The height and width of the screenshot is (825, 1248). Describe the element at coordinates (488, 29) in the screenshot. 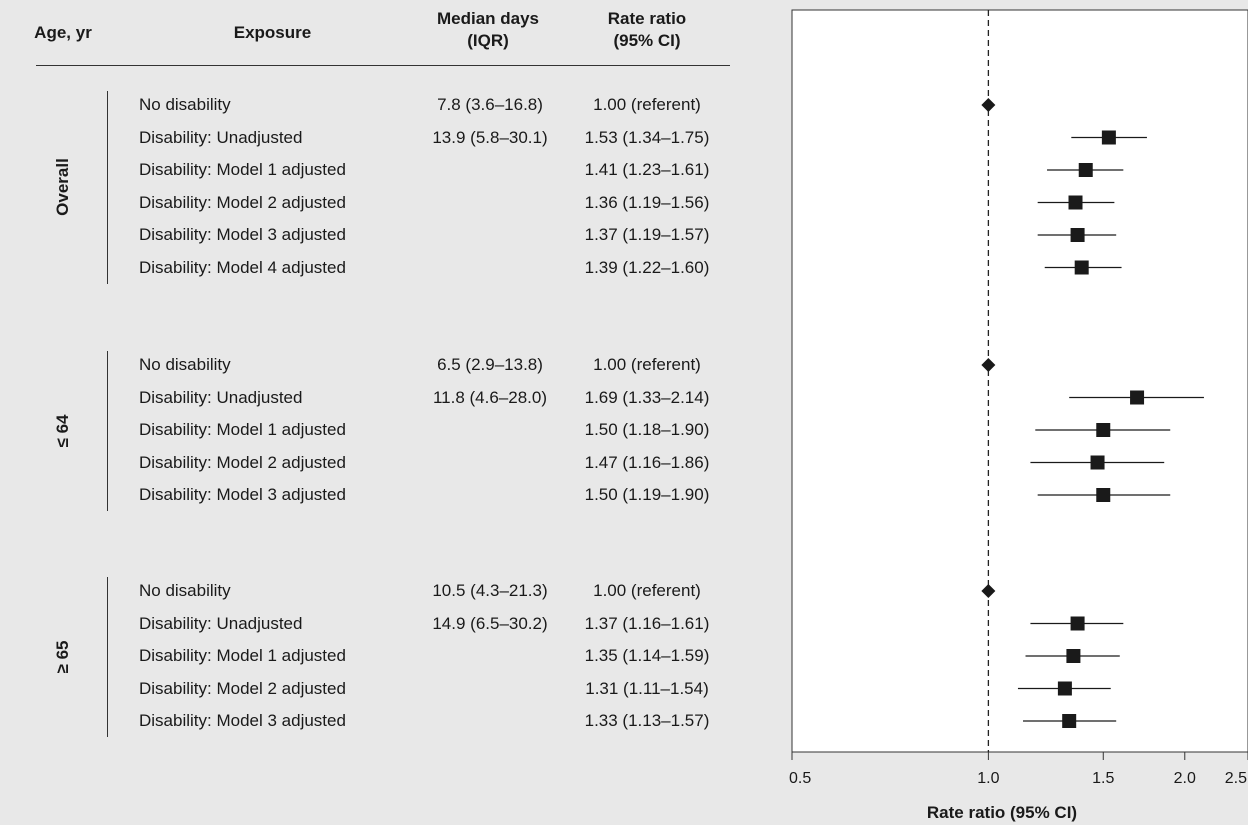

I see `header-median-days: Median days (IQR)` at that location.